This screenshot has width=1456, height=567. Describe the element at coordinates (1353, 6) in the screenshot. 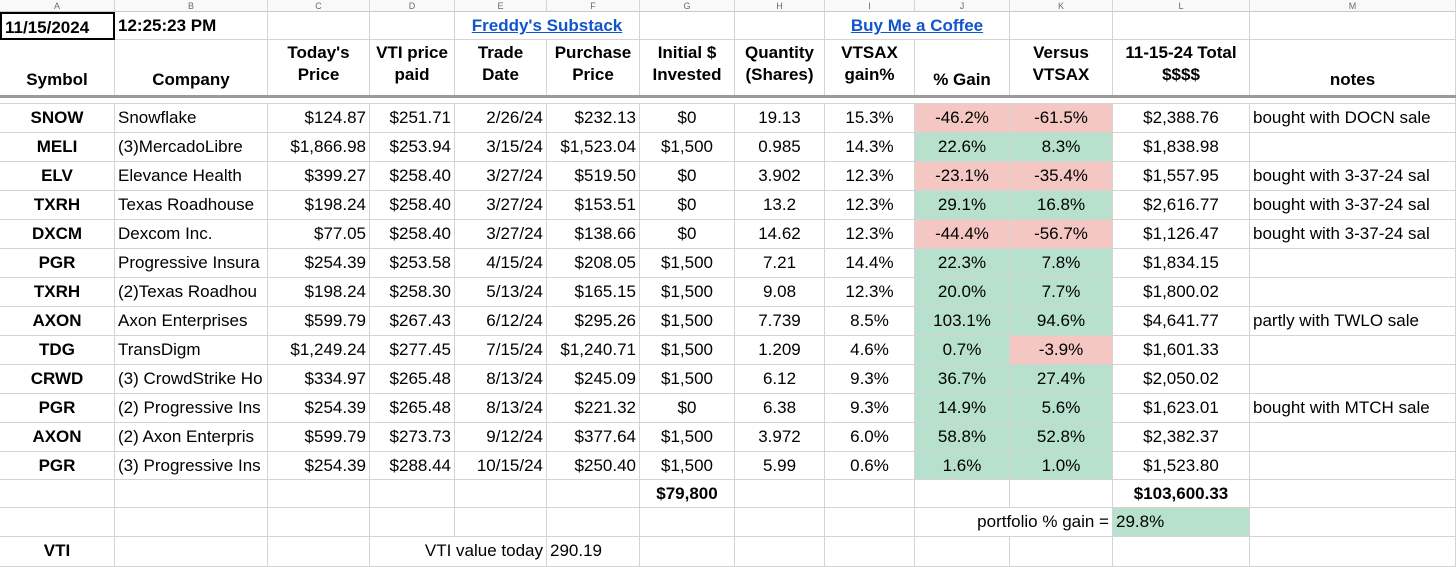

I see `column-header-m: M` at that location.